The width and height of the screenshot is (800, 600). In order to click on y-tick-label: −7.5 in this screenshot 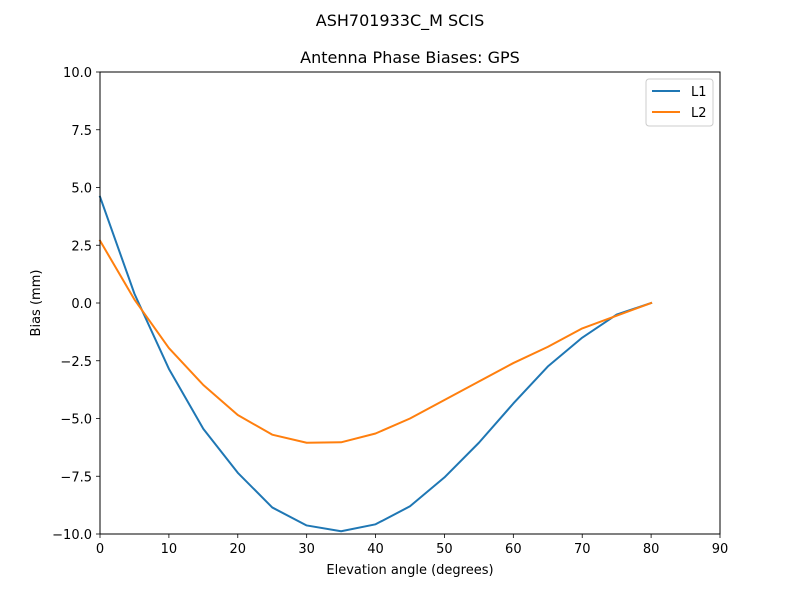, I will do `click(76, 477)`.